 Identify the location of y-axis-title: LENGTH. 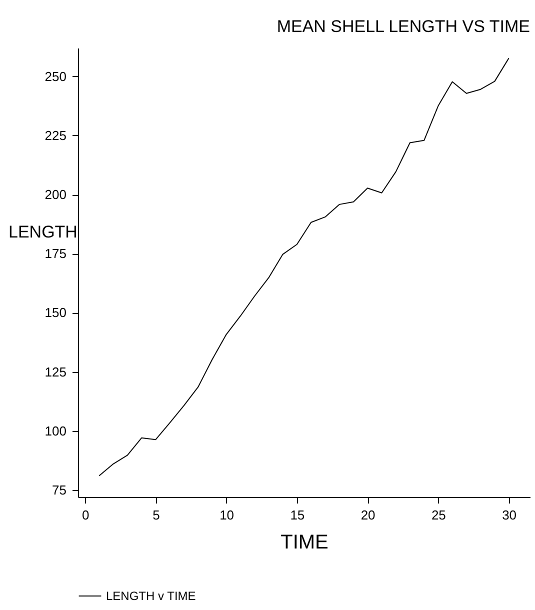
(43, 232).